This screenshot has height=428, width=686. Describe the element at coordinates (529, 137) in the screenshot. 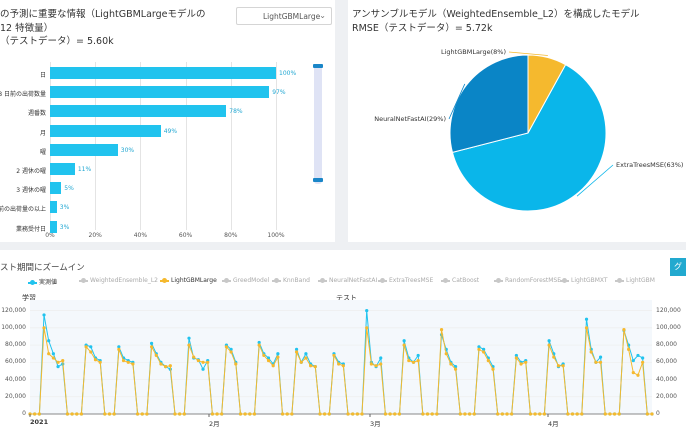

I see `pie-slice` at that location.